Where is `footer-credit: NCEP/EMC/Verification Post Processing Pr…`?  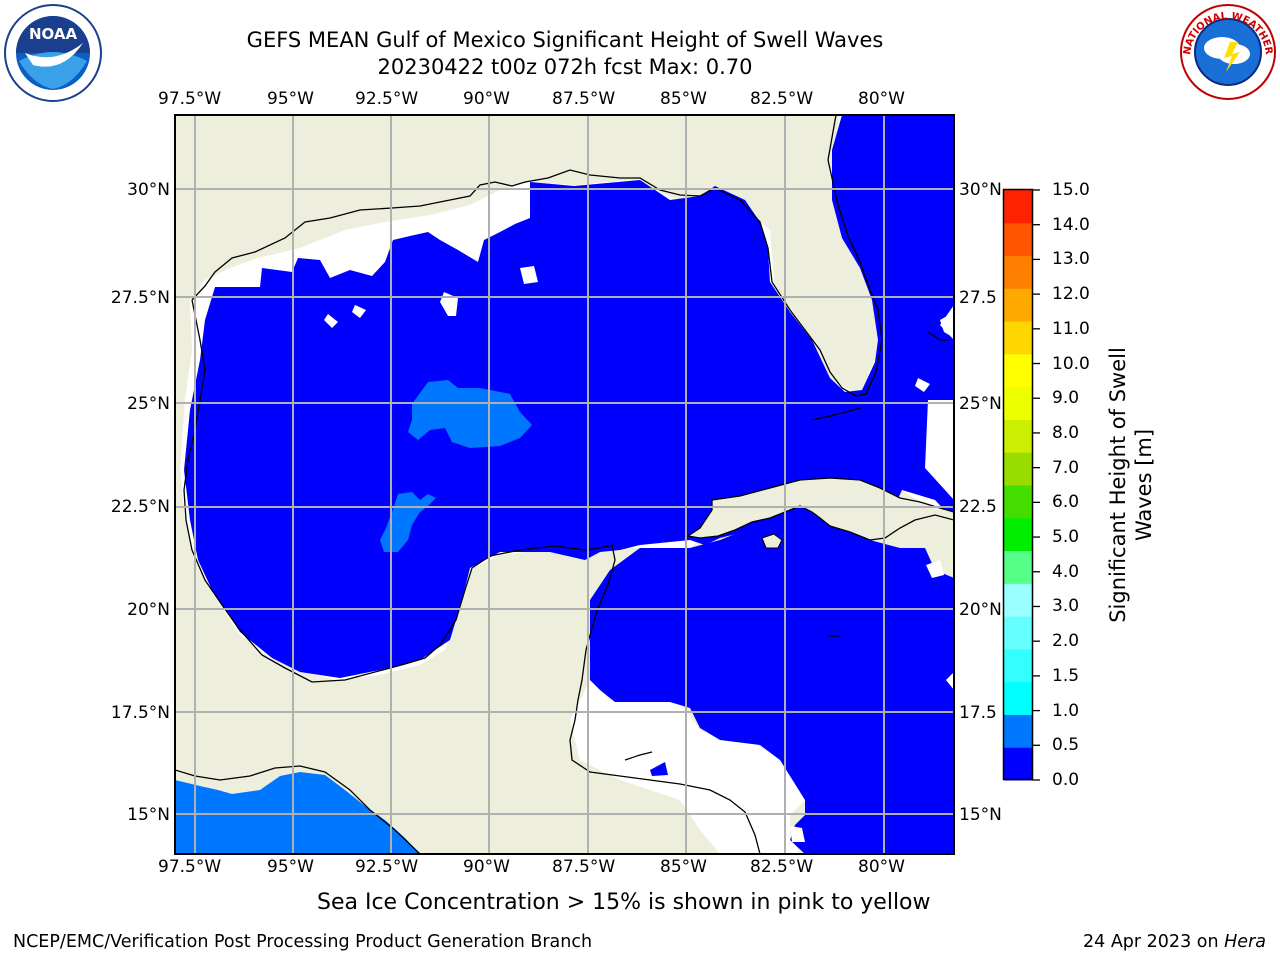 footer-credit: NCEP/EMC/Verification Post Processing Pr… is located at coordinates (303, 942).